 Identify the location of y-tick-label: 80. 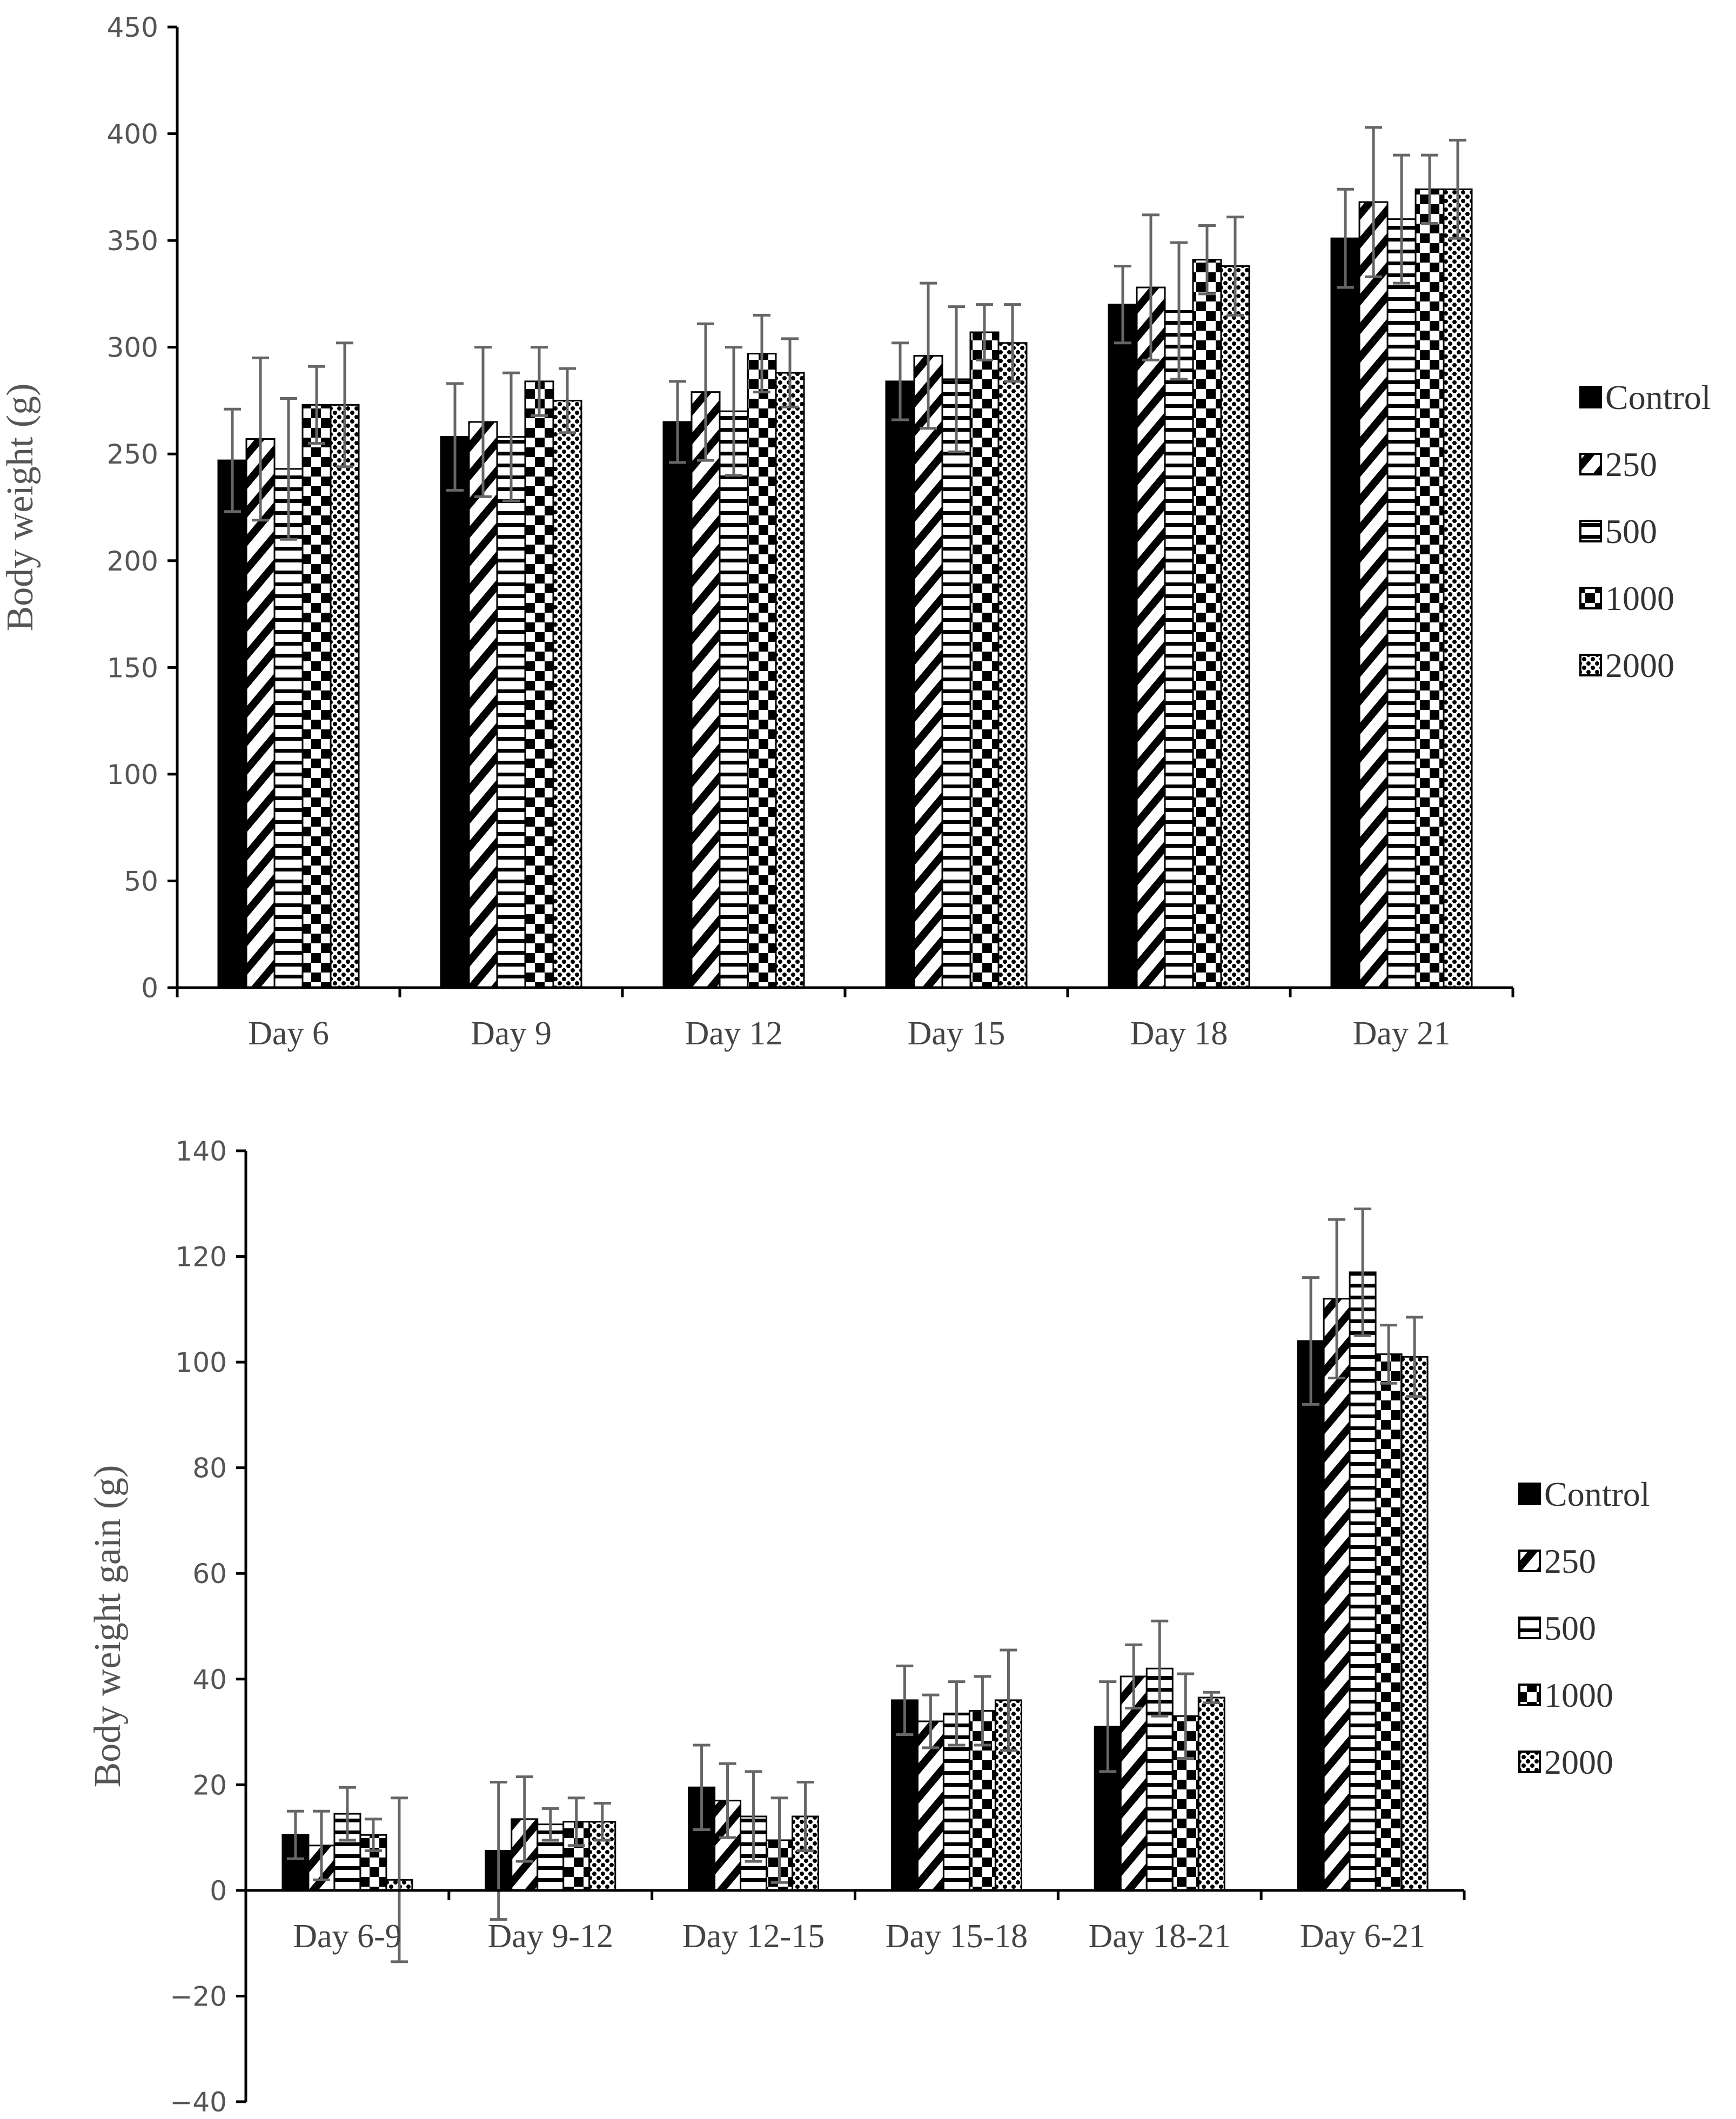
(210, 1468).